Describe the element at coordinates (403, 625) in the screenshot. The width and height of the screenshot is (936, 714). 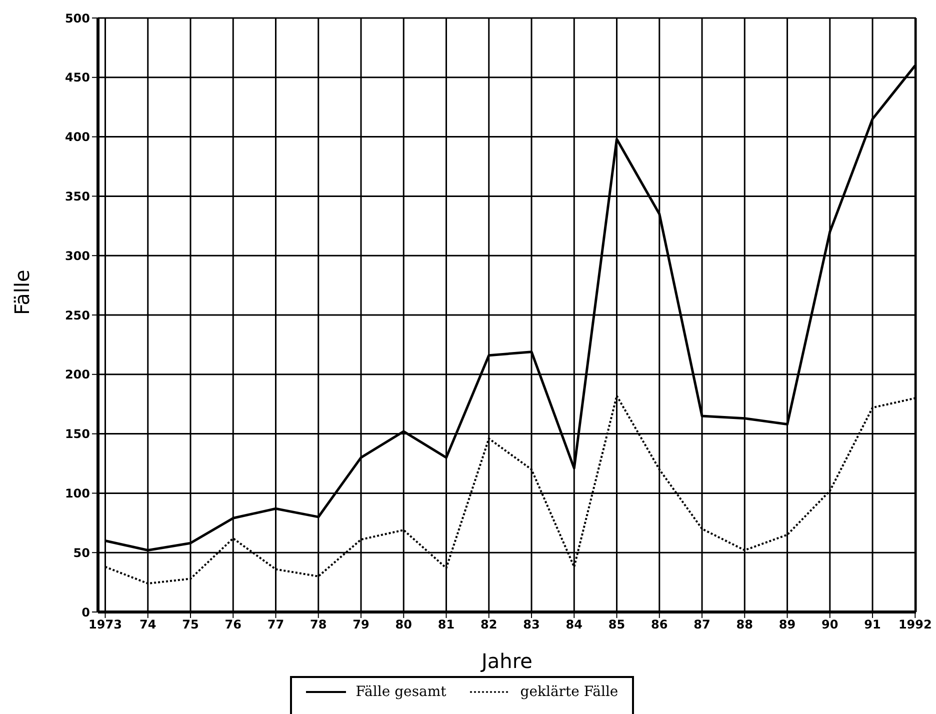
I see `x-tick-label: 80` at that location.